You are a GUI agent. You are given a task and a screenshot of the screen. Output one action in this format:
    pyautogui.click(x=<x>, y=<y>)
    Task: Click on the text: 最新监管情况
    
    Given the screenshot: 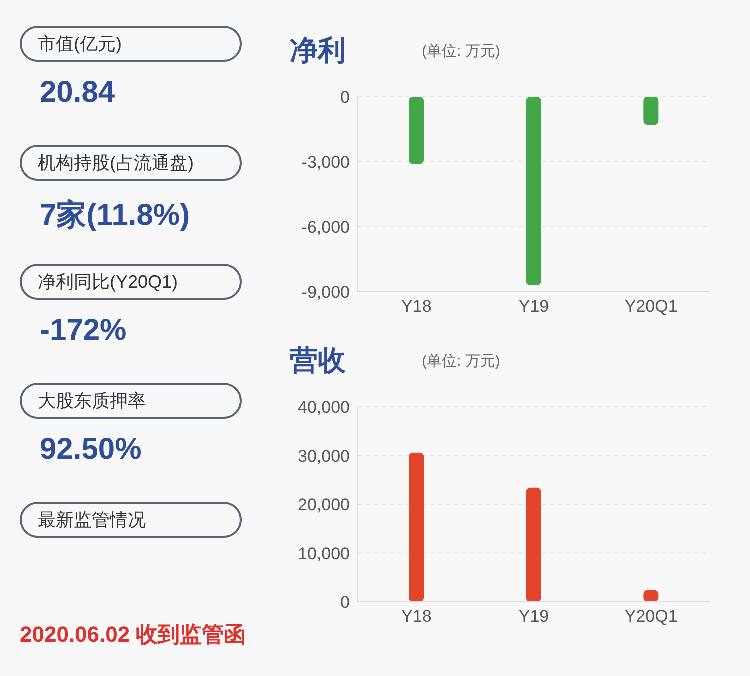 What is the action you would take?
    pyautogui.click(x=131, y=520)
    